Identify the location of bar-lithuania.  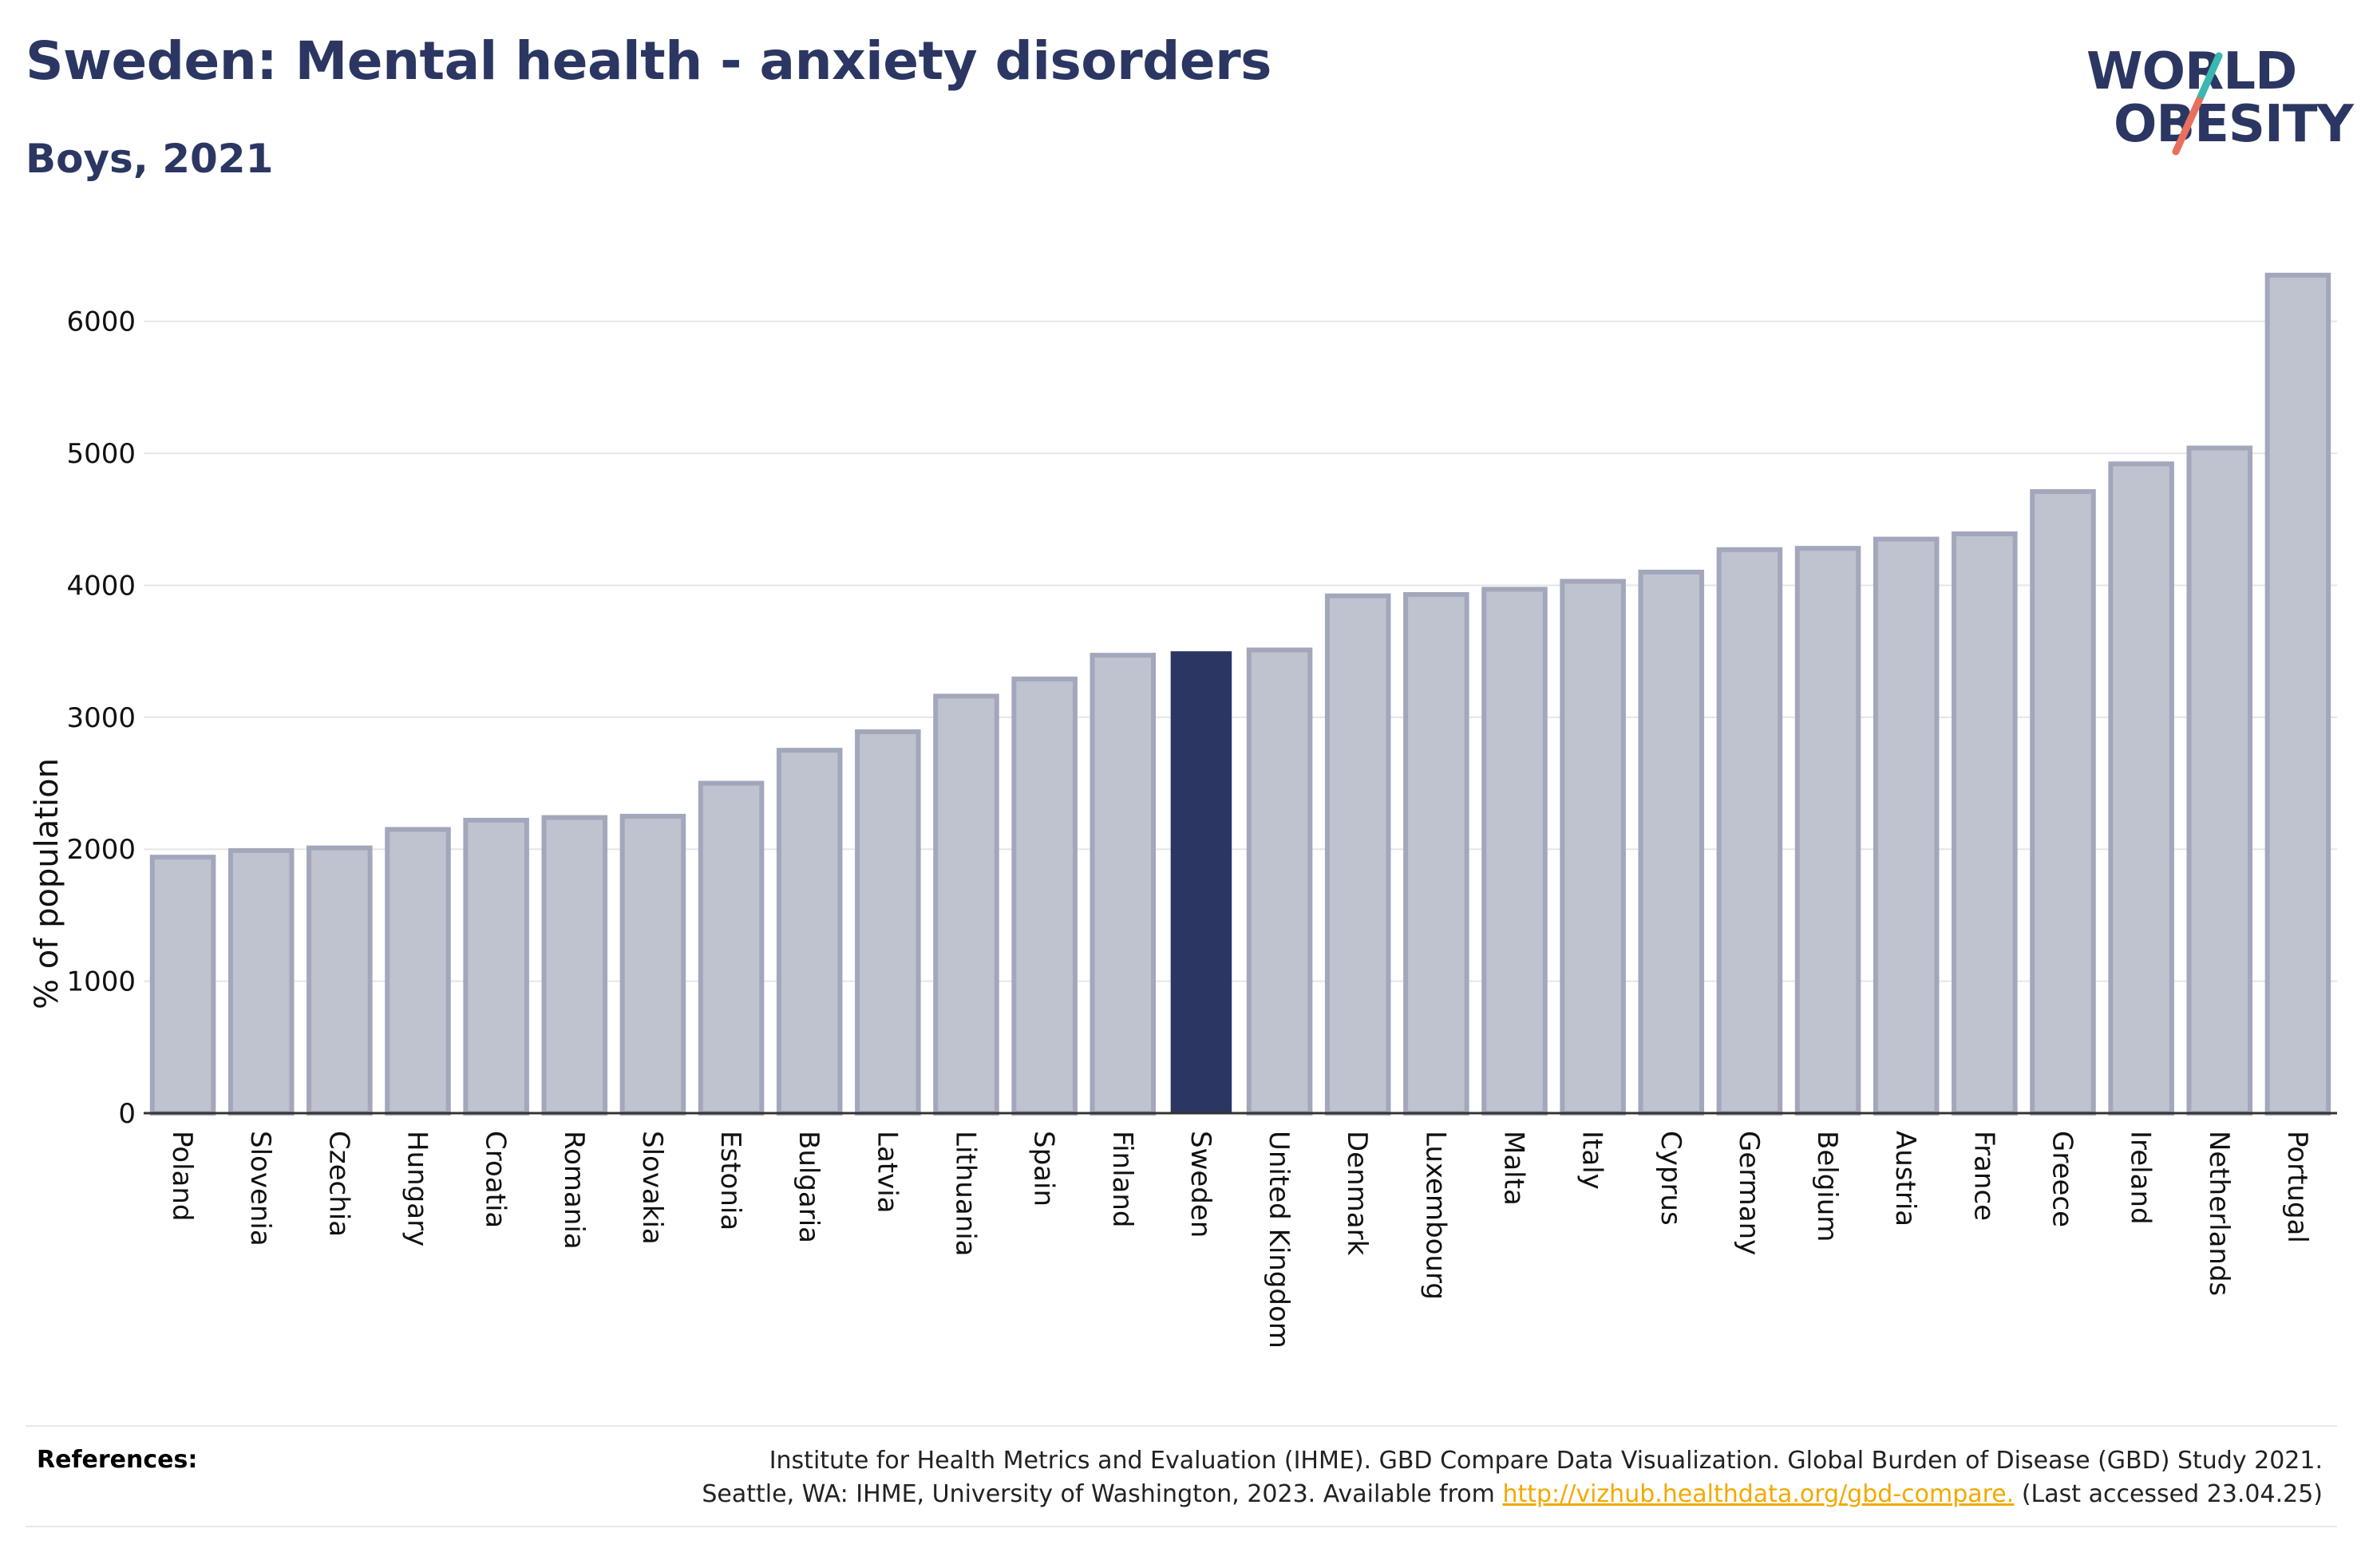
(966, 904).